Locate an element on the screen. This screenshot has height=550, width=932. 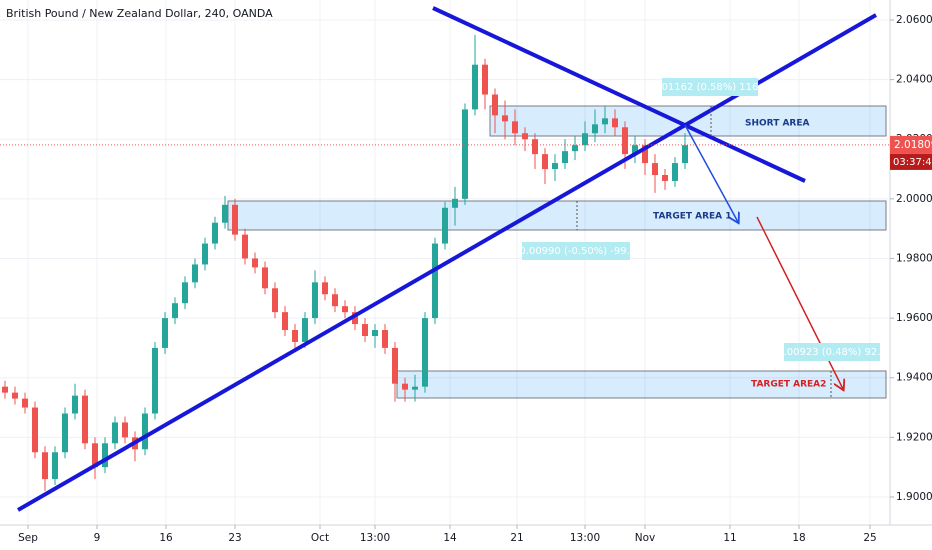
x-tick-label: 14 is located at coordinates (450, 538).